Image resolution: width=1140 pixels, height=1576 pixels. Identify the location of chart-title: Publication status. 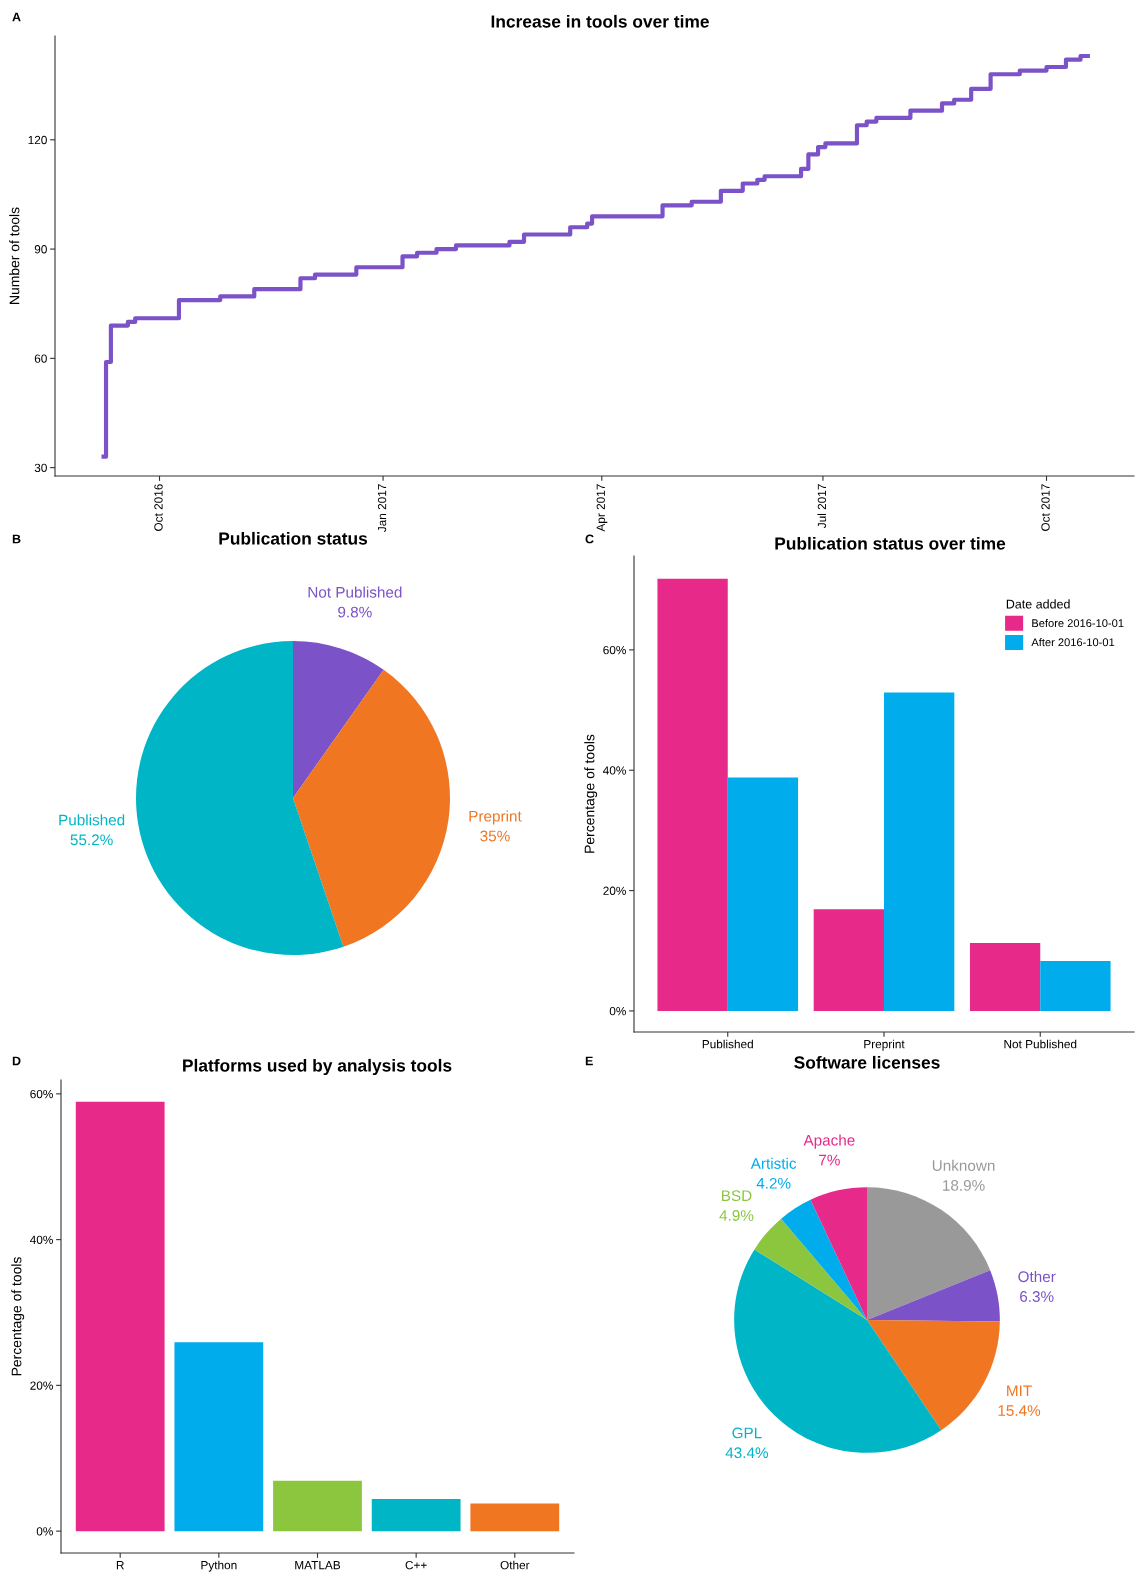
(293, 538).